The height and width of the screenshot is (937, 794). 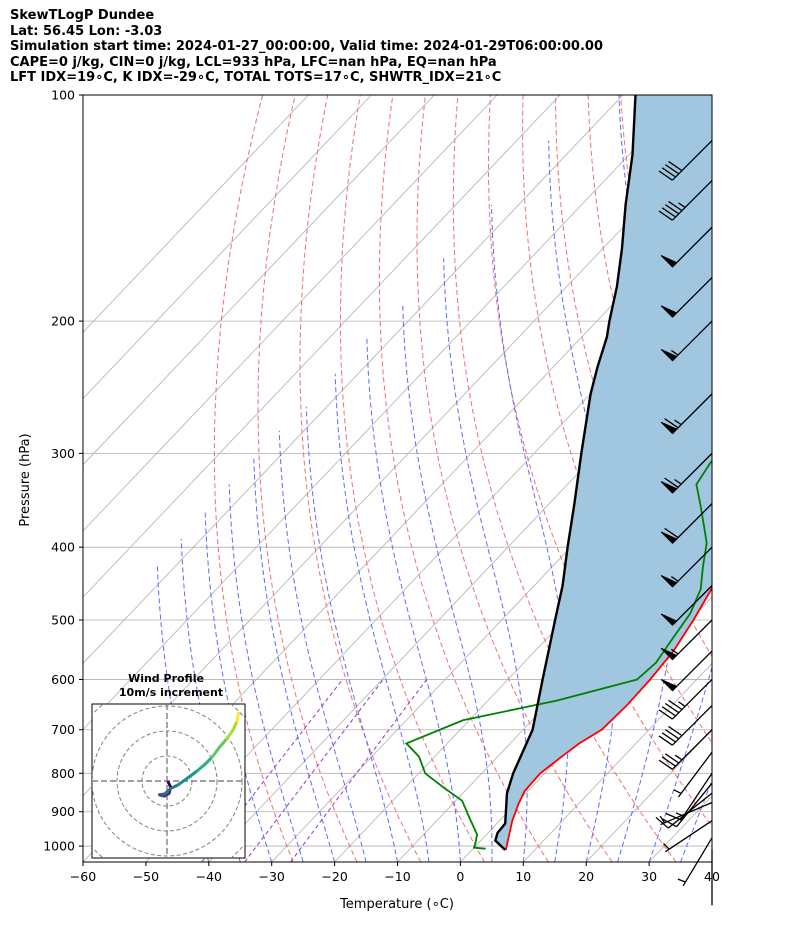 I want to click on mixing-ratio-line, so click(x=359, y=770).